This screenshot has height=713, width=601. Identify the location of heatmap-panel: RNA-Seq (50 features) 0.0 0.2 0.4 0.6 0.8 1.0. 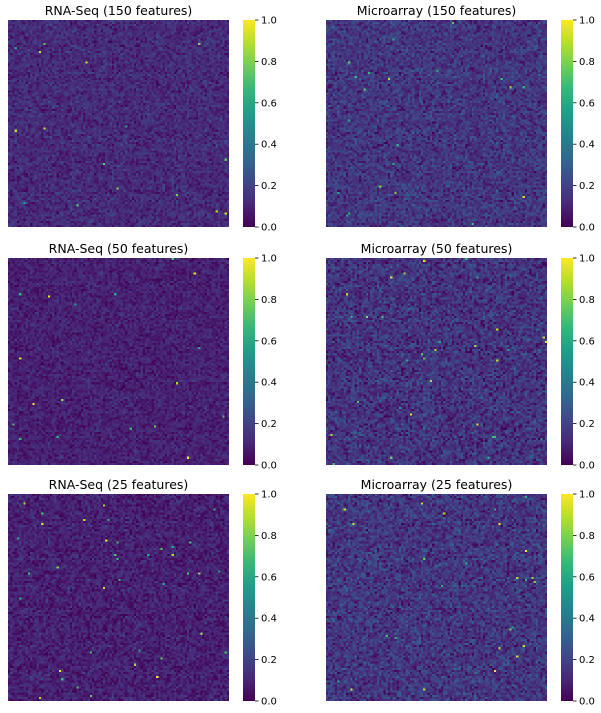
(142, 356).